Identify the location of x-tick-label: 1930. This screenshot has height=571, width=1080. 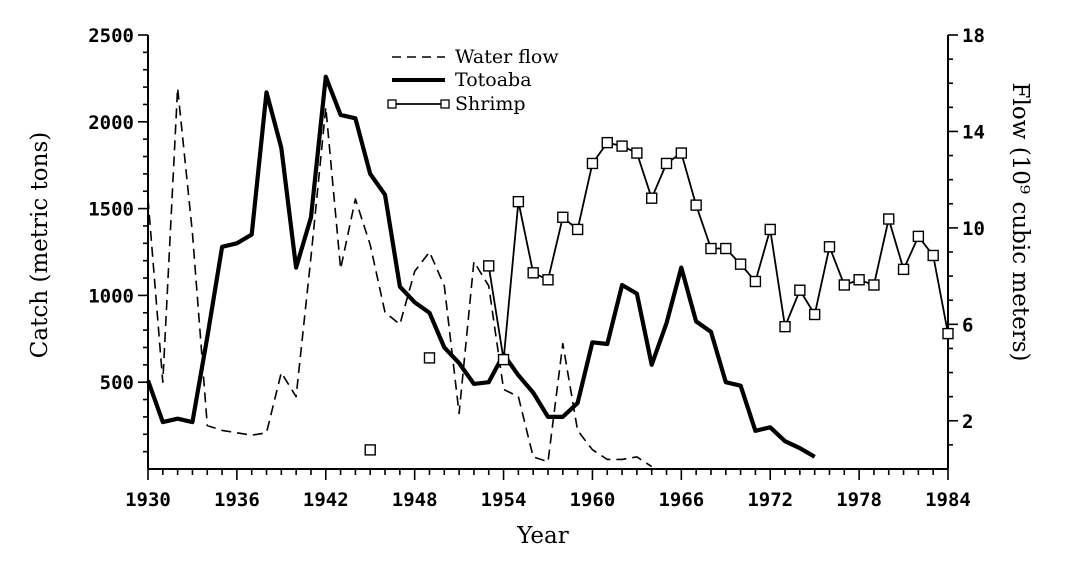
(148, 500).